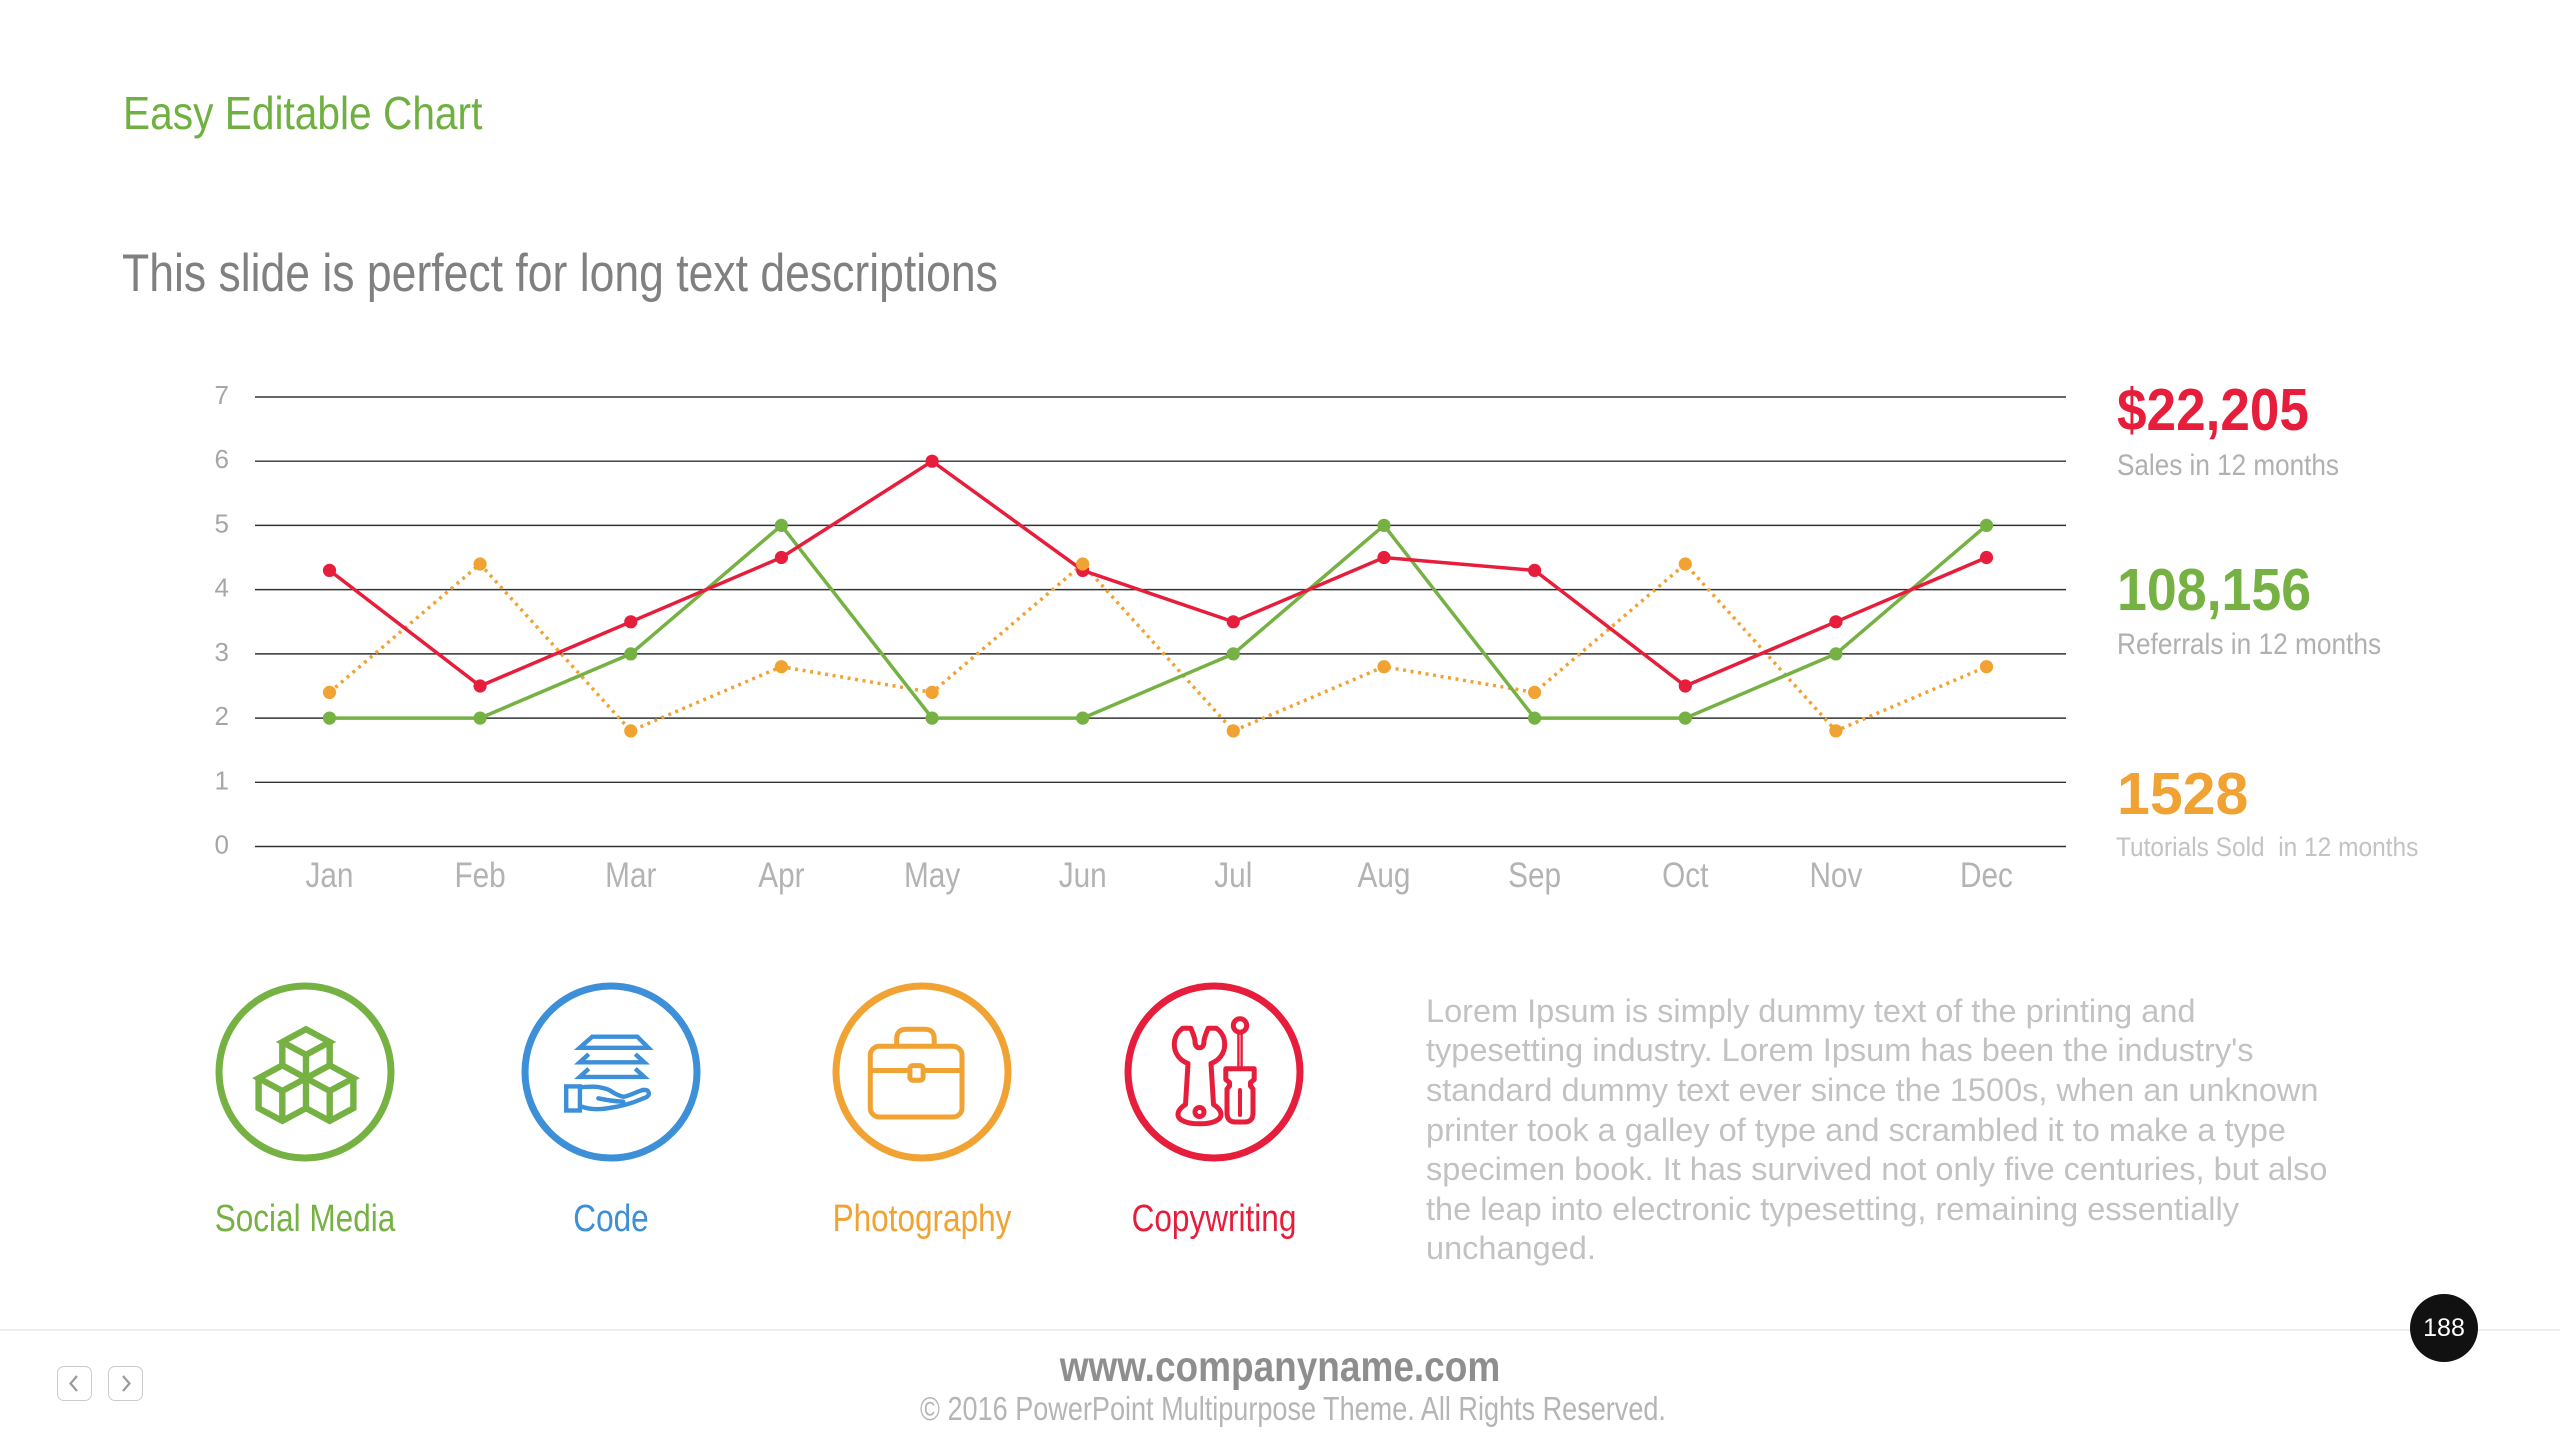 This screenshot has height=1440, width=2560. I want to click on svg-text: Nov, so click(1836, 875).